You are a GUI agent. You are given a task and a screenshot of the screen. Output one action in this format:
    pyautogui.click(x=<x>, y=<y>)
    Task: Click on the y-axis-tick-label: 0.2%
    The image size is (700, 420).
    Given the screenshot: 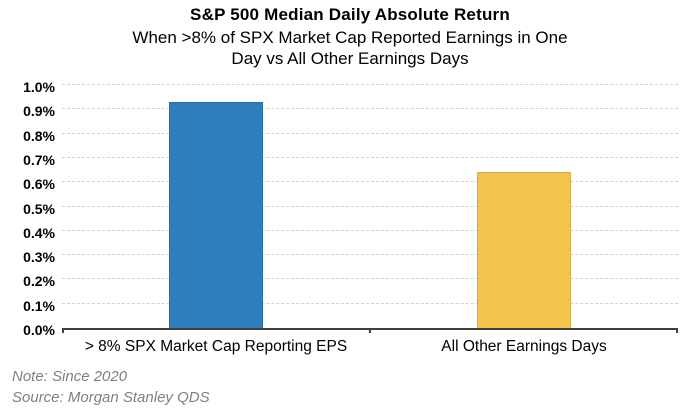 What is the action you would take?
    pyautogui.click(x=39, y=281)
    